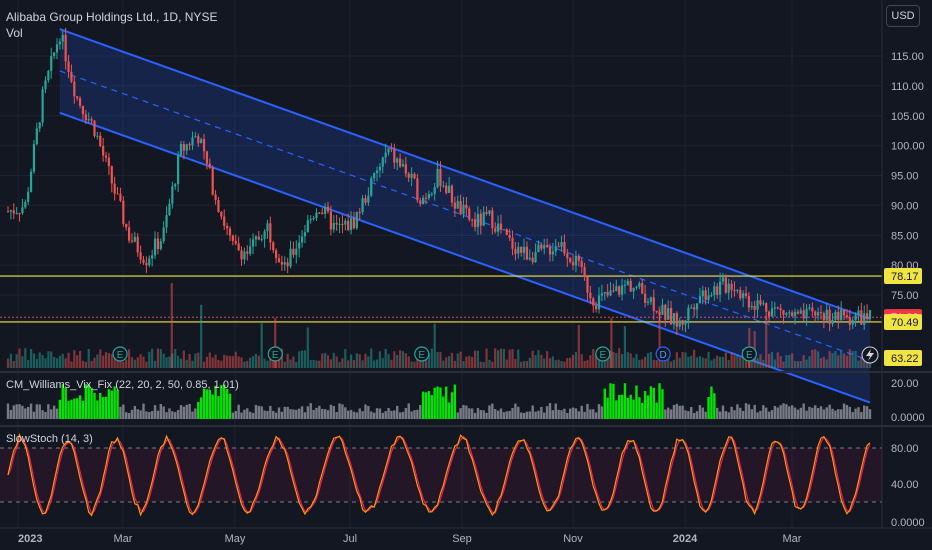 The width and height of the screenshot is (932, 550). What do you see at coordinates (602, 355) in the screenshot?
I see `earnings-marker-label: E` at bounding box center [602, 355].